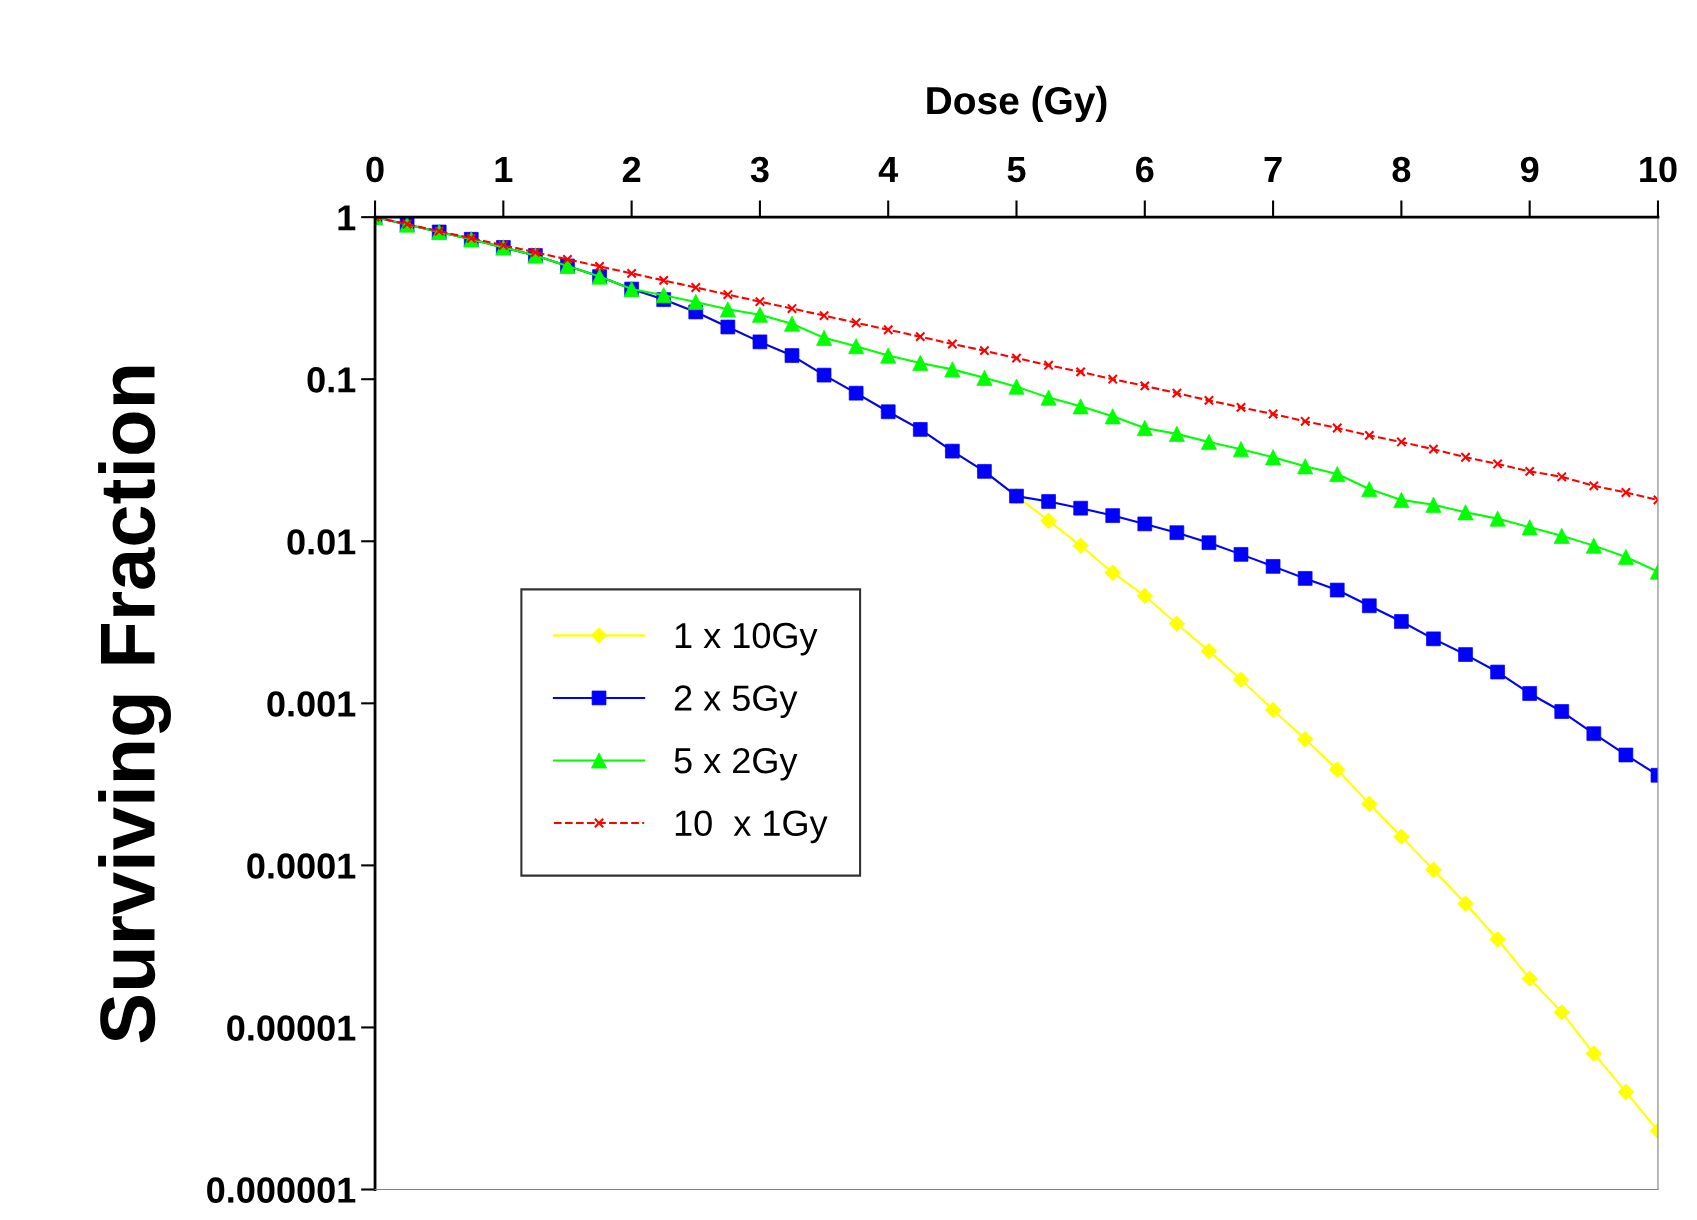  I want to click on x-tick-label: 3, so click(759, 169).